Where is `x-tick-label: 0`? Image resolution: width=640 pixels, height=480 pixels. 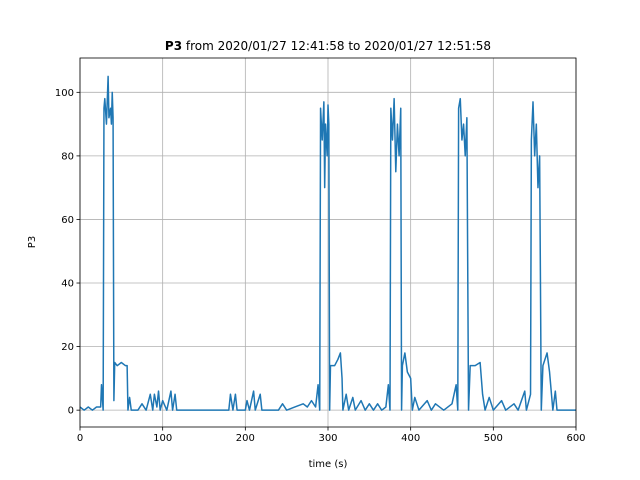
x-tick-label: 0 is located at coordinates (80, 438).